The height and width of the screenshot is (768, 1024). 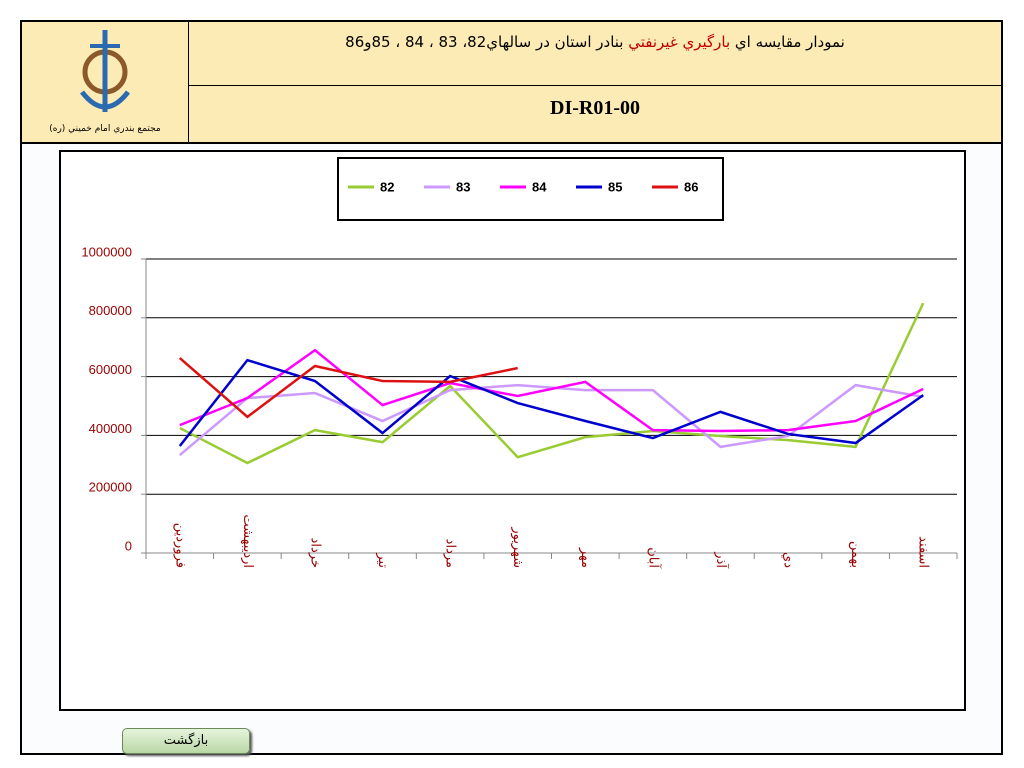 I want to click on legend-label: 86, so click(x=691, y=186).